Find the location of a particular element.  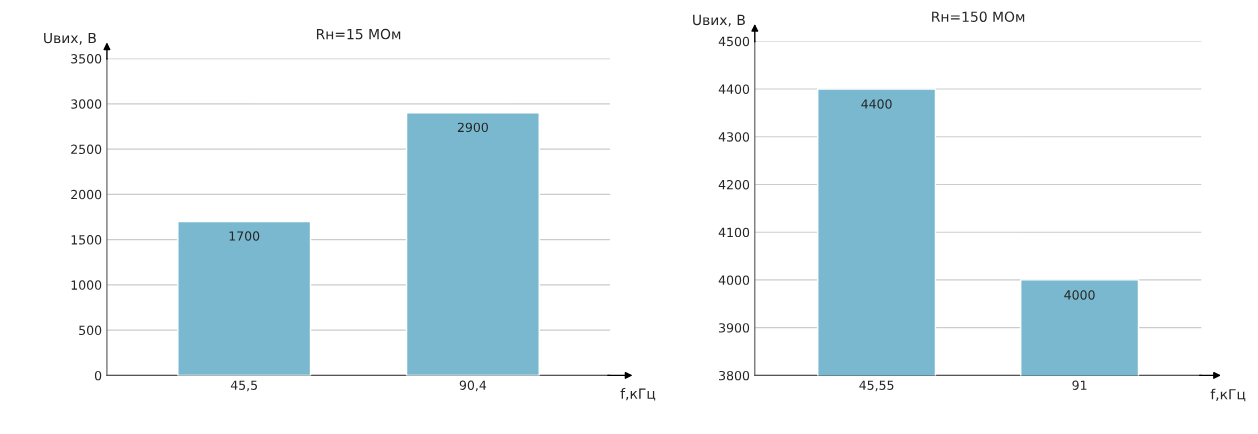

chart-title: Rн=15 МОм is located at coordinates (358, 34).